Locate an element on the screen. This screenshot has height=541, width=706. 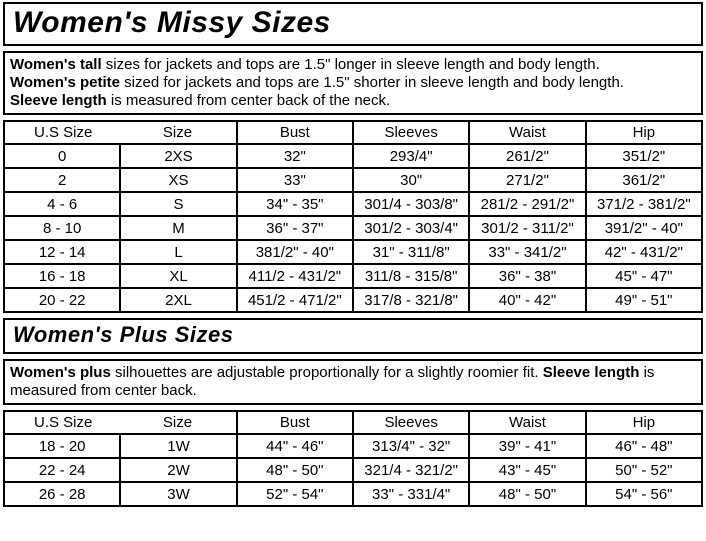
table-cell: M is located at coordinates (178, 228).